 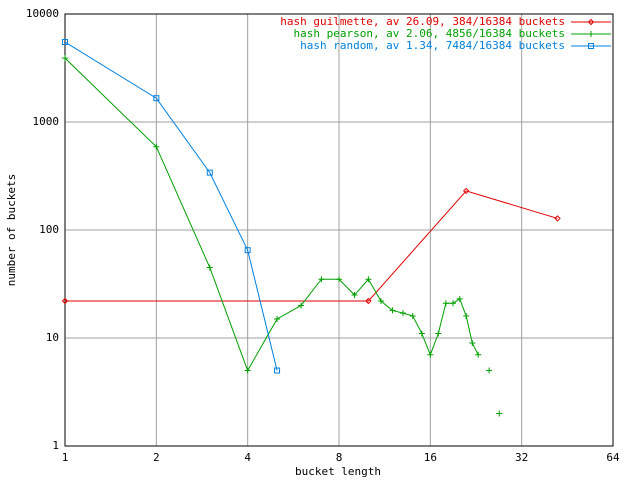 What do you see at coordinates (52, 337) in the screenshot?
I see `y-tick-label: 10` at bounding box center [52, 337].